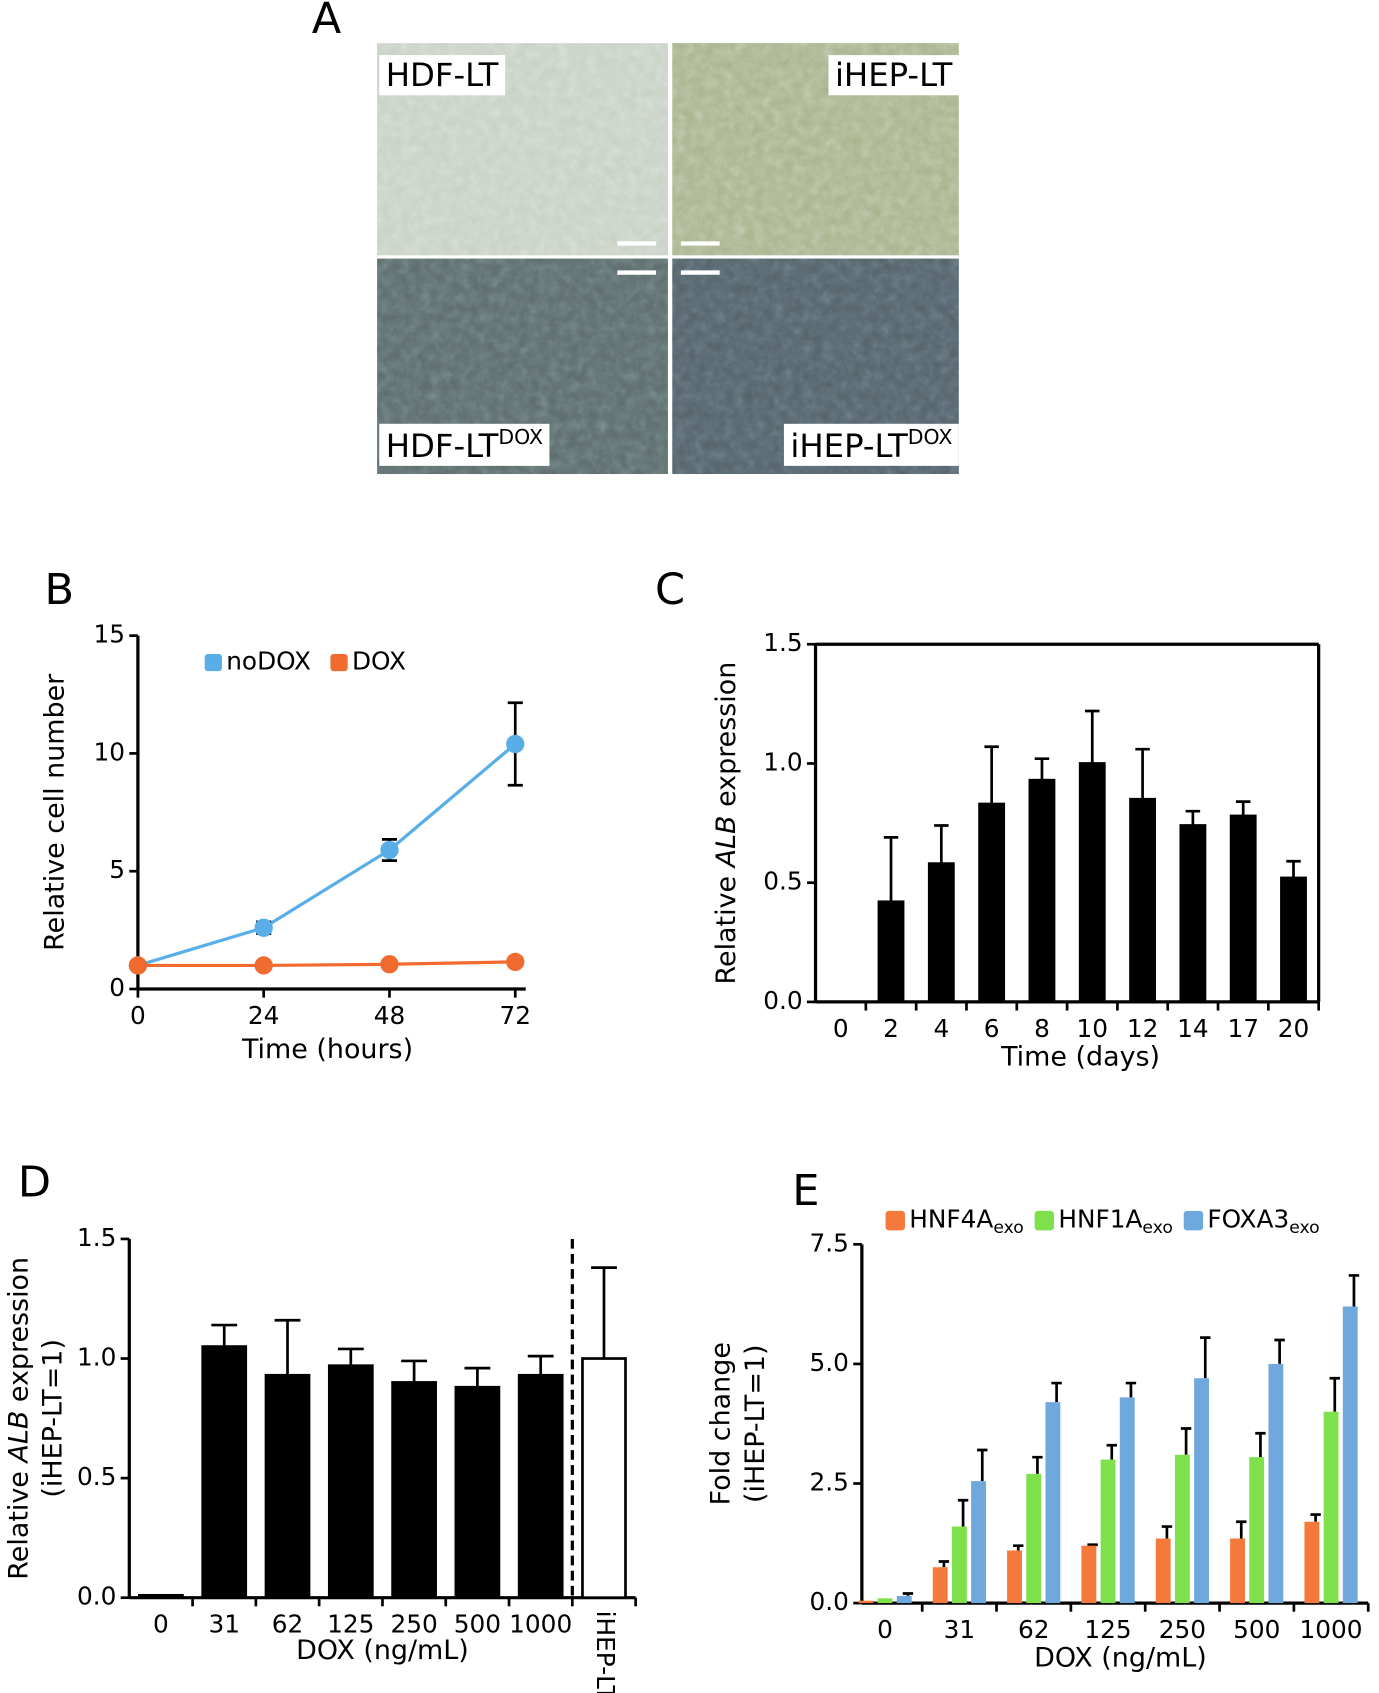  I want to click on x-tick-label: 24, so click(264, 1015).